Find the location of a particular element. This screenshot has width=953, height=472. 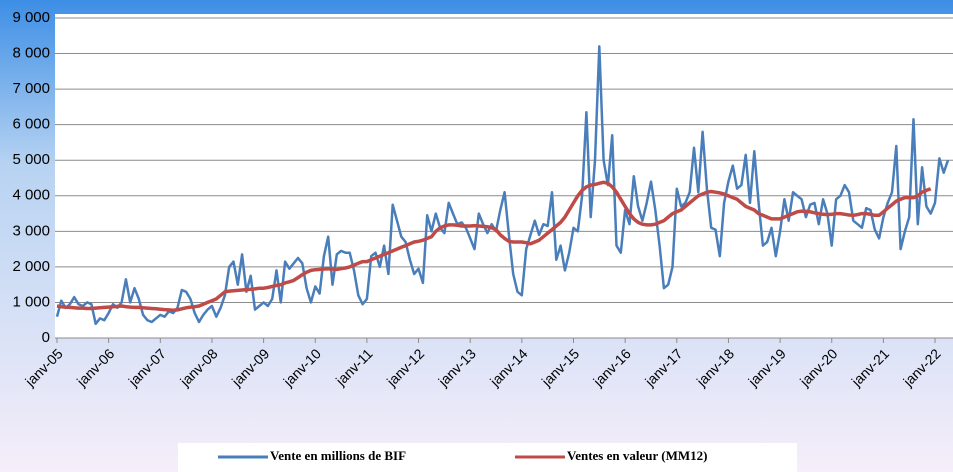

legend-box is located at coordinates (487, 457).